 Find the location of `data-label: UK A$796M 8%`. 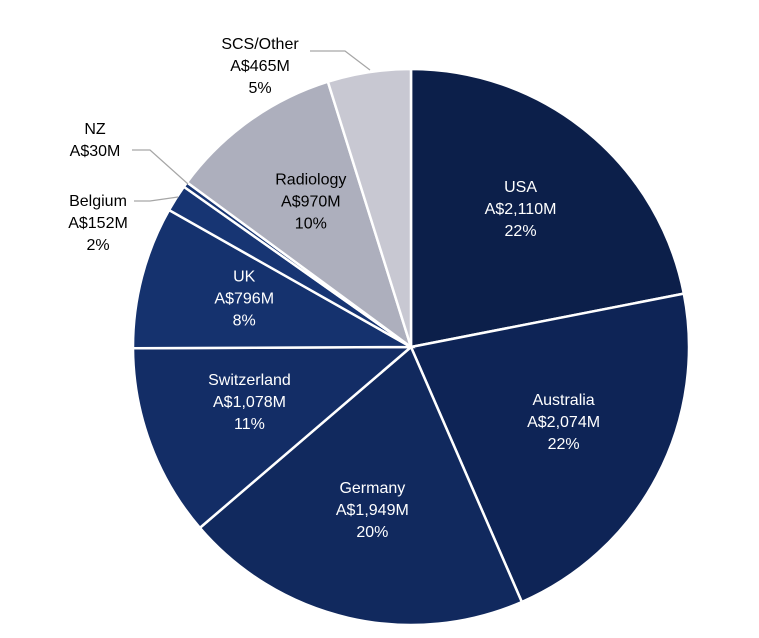

data-label: UK A$796M 8% is located at coordinates (244, 298).